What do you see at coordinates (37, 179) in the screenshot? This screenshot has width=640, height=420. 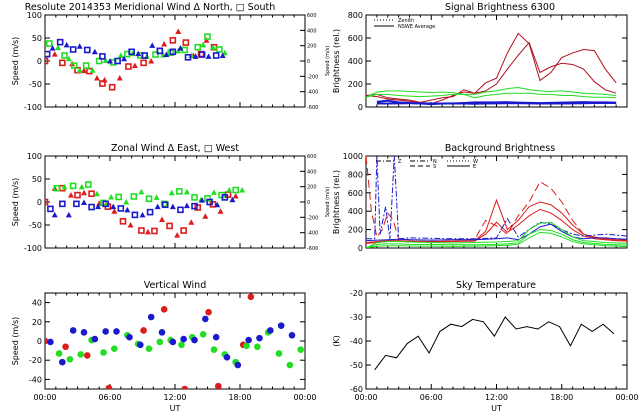 I see `y-tick-label: 50` at bounding box center [37, 179].